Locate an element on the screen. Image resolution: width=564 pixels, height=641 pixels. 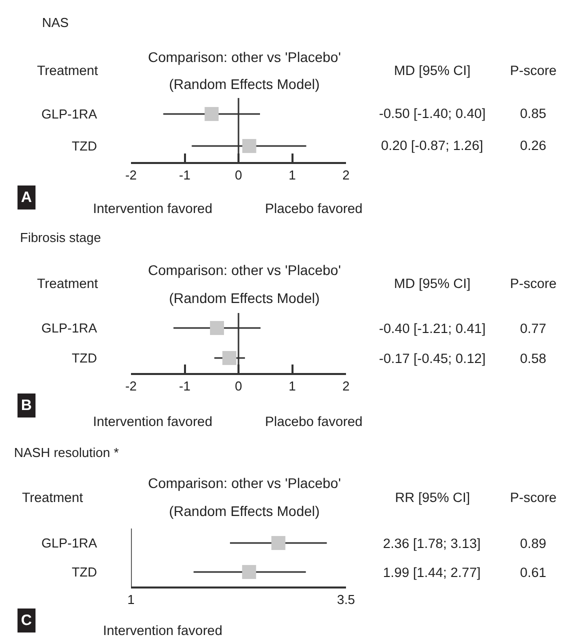
text: C is located at coordinates (26, 620).